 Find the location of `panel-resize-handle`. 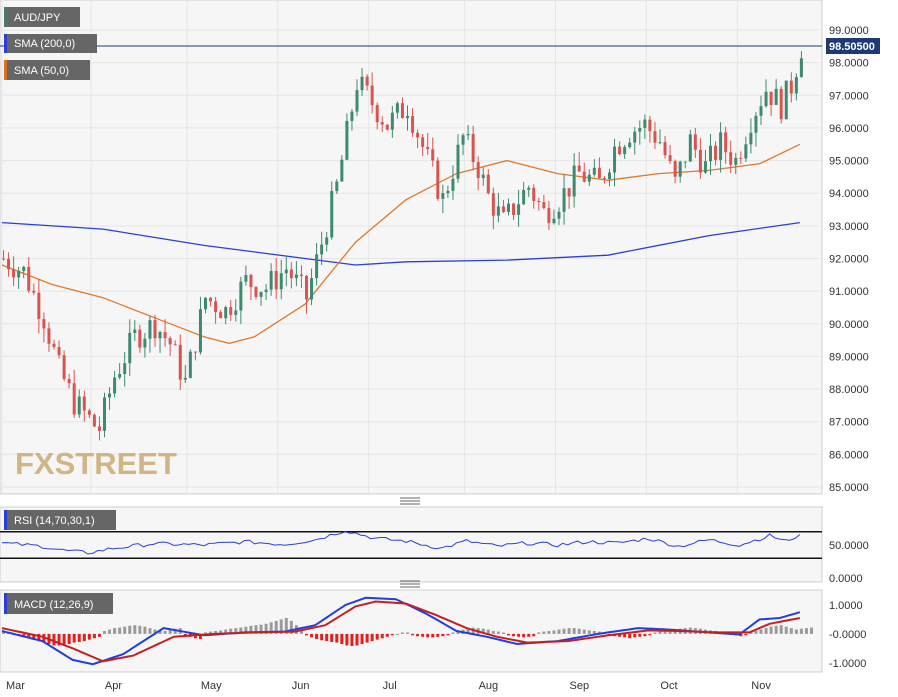

panel-resize-handle is located at coordinates (410, 501).